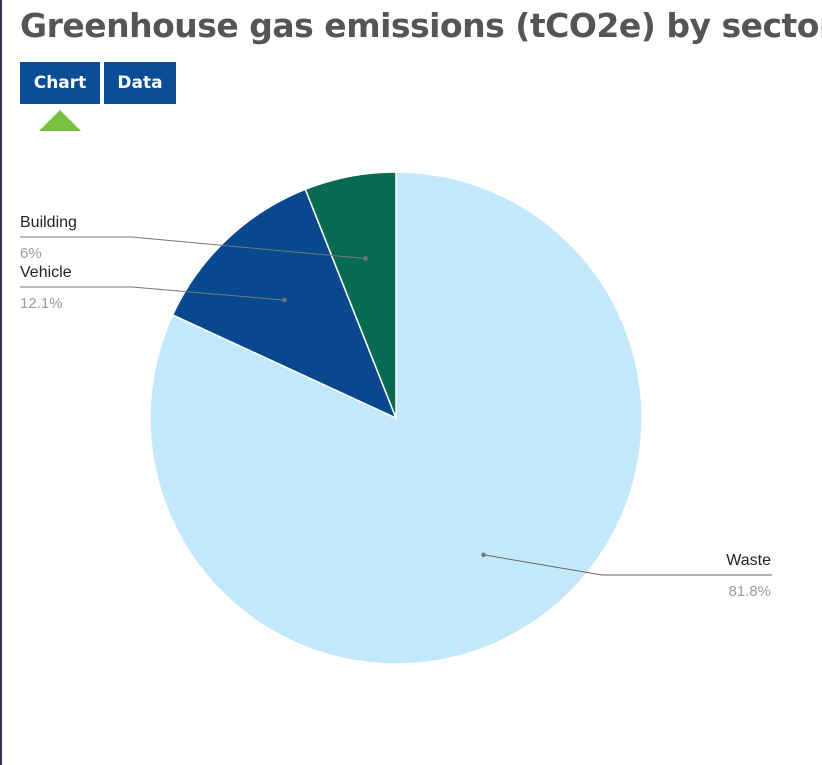 This screenshot has height=765, width=822. Describe the element at coordinates (46, 272) in the screenshot. I see `slice-label-vehicle: Vehicle` at that location.